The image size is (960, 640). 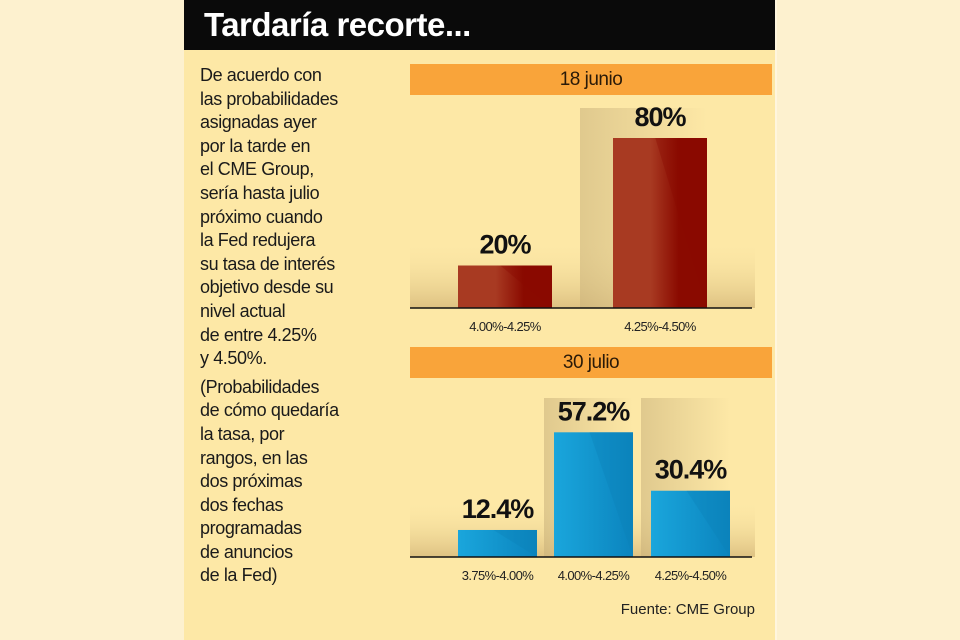 I want to click on text-line: rangos, en las, so click(x=254, y=457).